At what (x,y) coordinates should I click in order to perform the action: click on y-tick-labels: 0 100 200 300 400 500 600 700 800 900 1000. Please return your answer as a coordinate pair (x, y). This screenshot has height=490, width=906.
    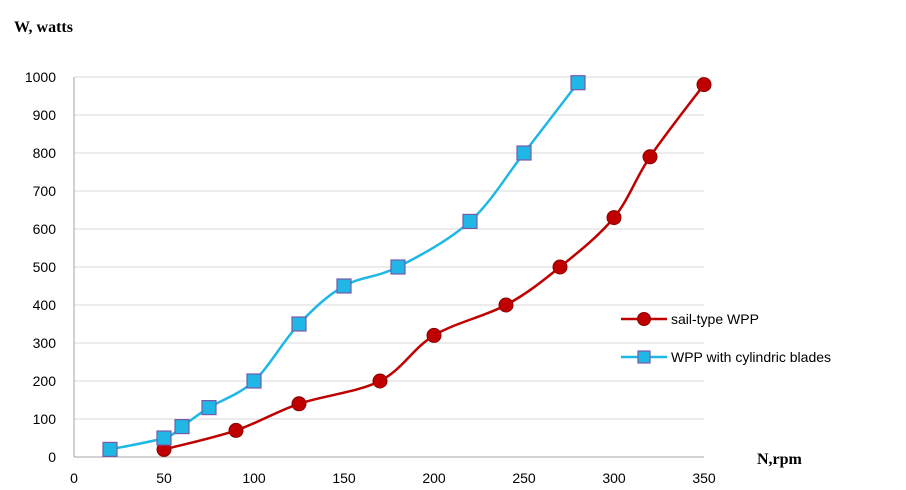
    Looking at the image, I should click on (40, 267).